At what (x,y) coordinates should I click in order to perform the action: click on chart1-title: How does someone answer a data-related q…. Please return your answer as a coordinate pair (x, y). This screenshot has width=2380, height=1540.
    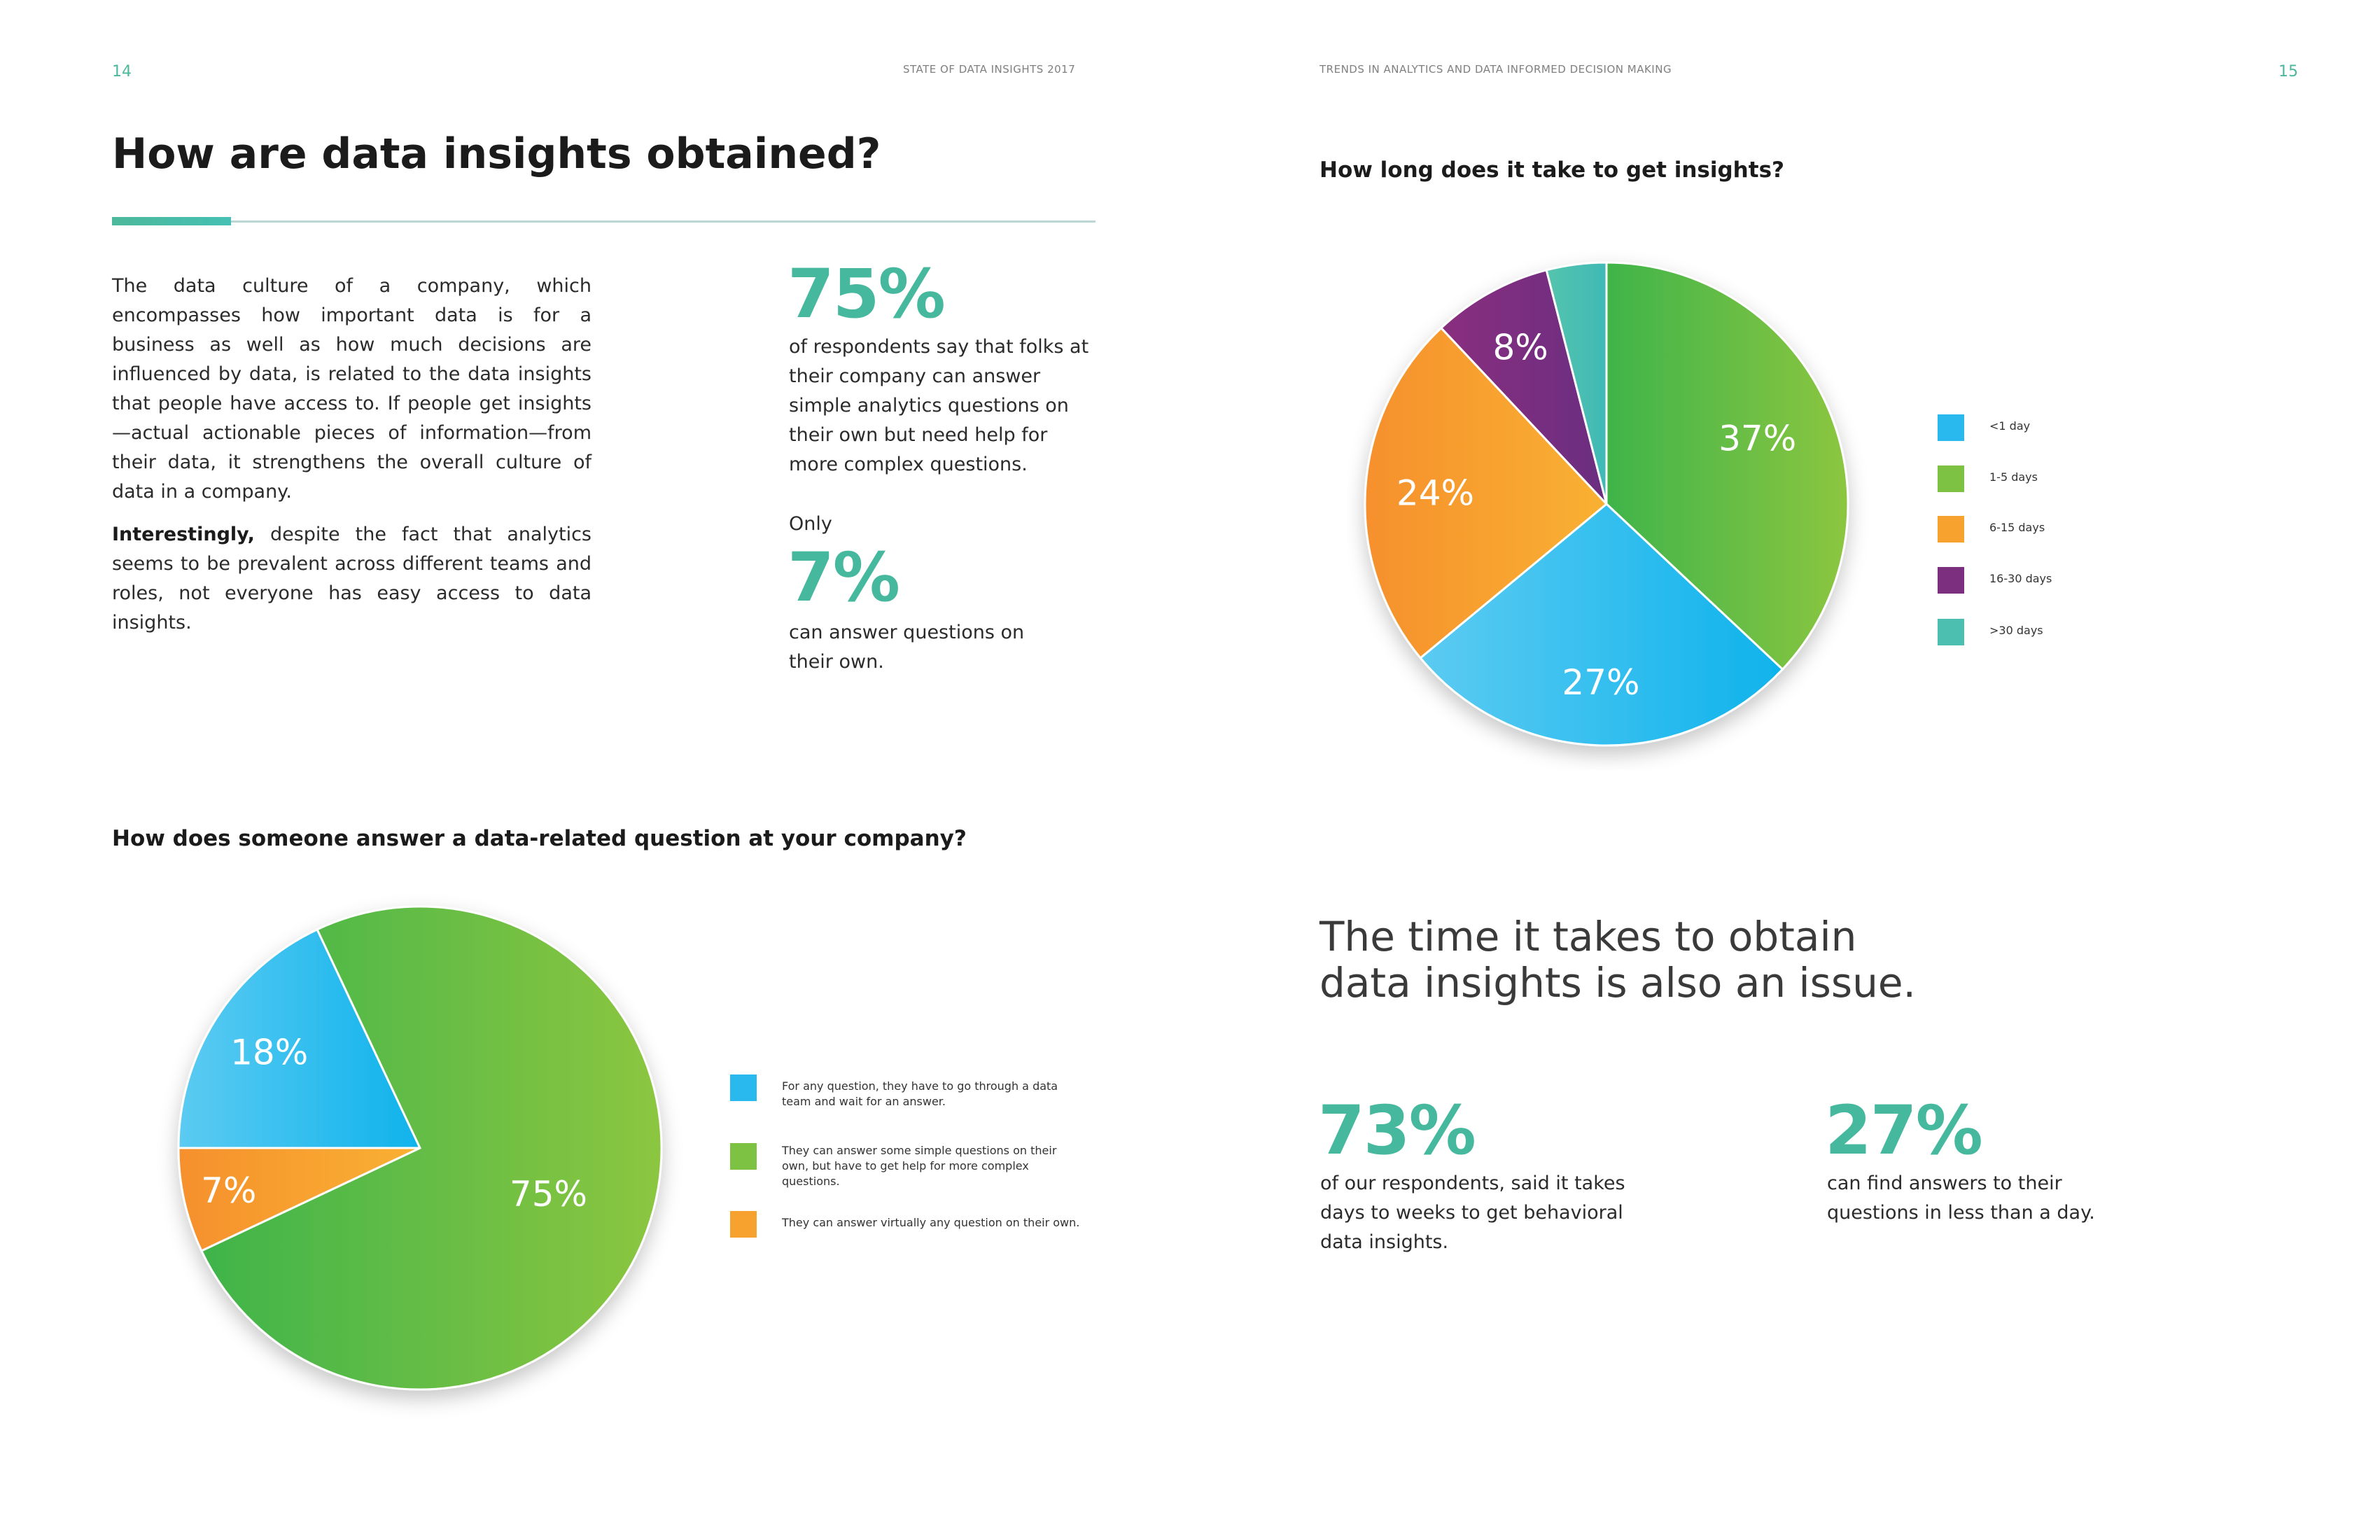
    Looking at the image, I should click on (539, 838).